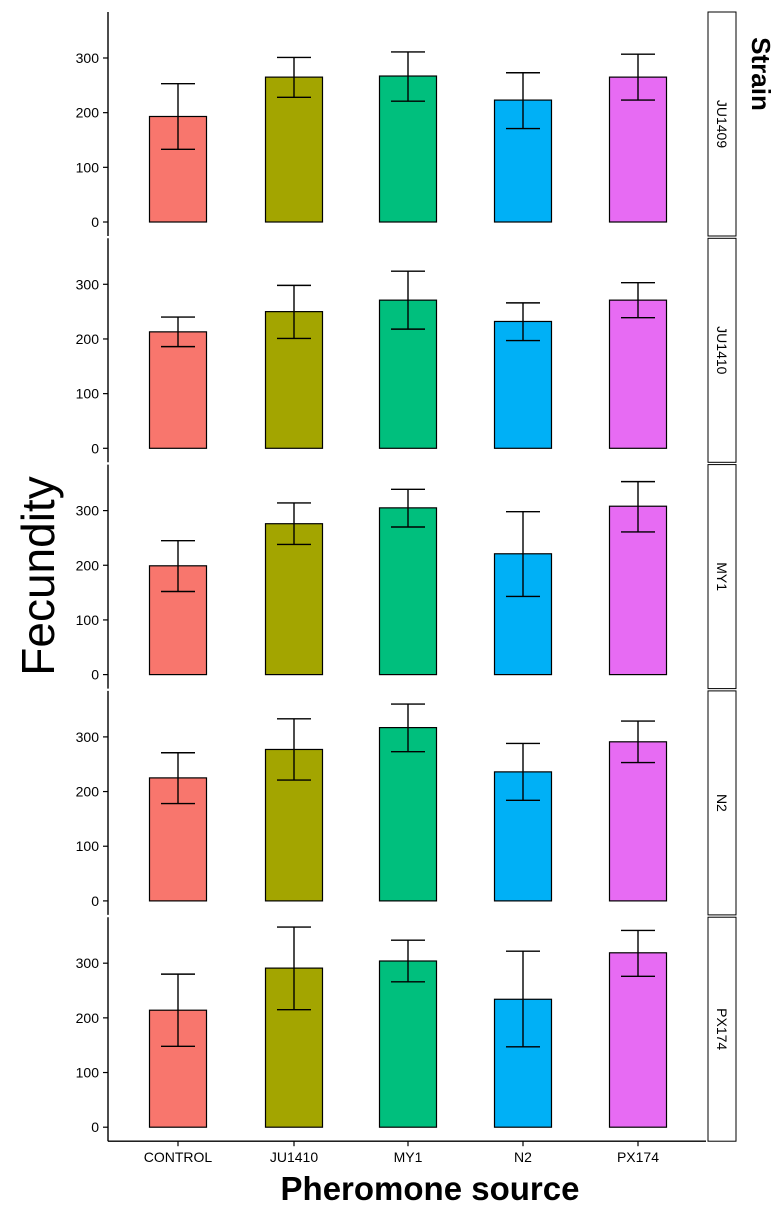 The height and width of the screenshot is (1212, 774). What do you see at coordinates (408, 1157) in the screenshot?
I see `x-tick-label: MY1` at bounding box center [408, 1157].